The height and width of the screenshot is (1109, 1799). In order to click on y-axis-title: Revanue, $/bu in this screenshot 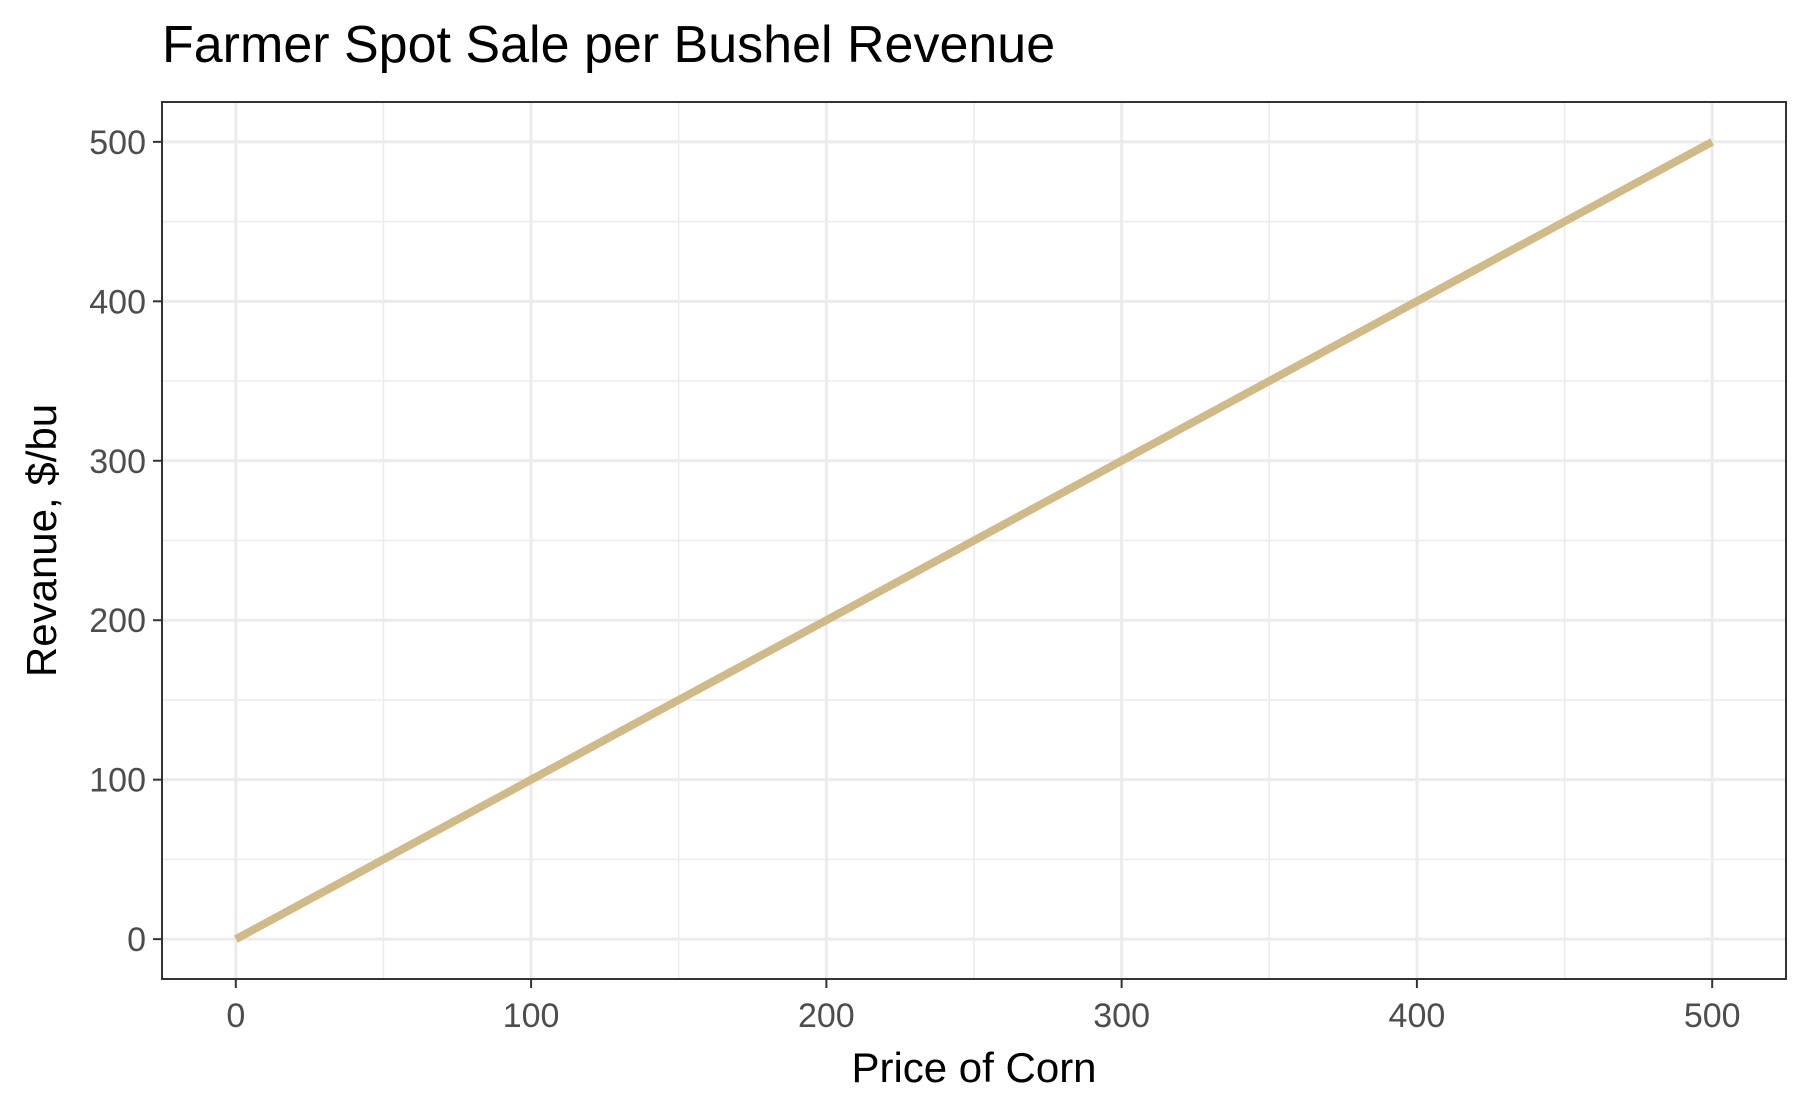, I will do `click(41, 540)`.